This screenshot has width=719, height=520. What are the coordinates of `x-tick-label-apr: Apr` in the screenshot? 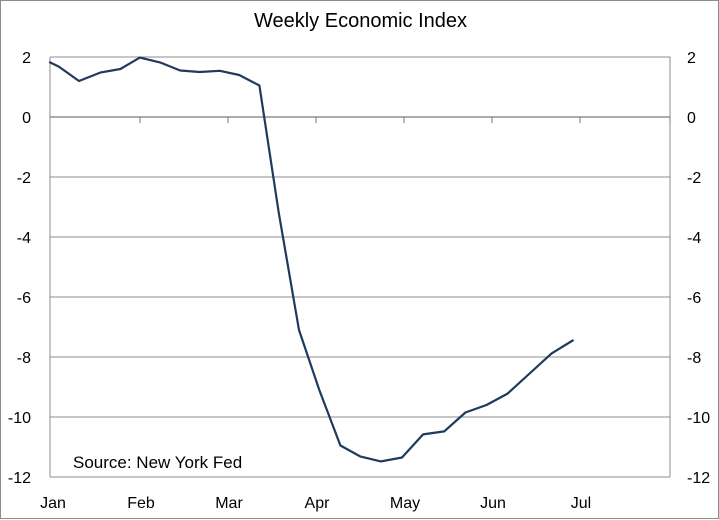 It's located at (318, 503).